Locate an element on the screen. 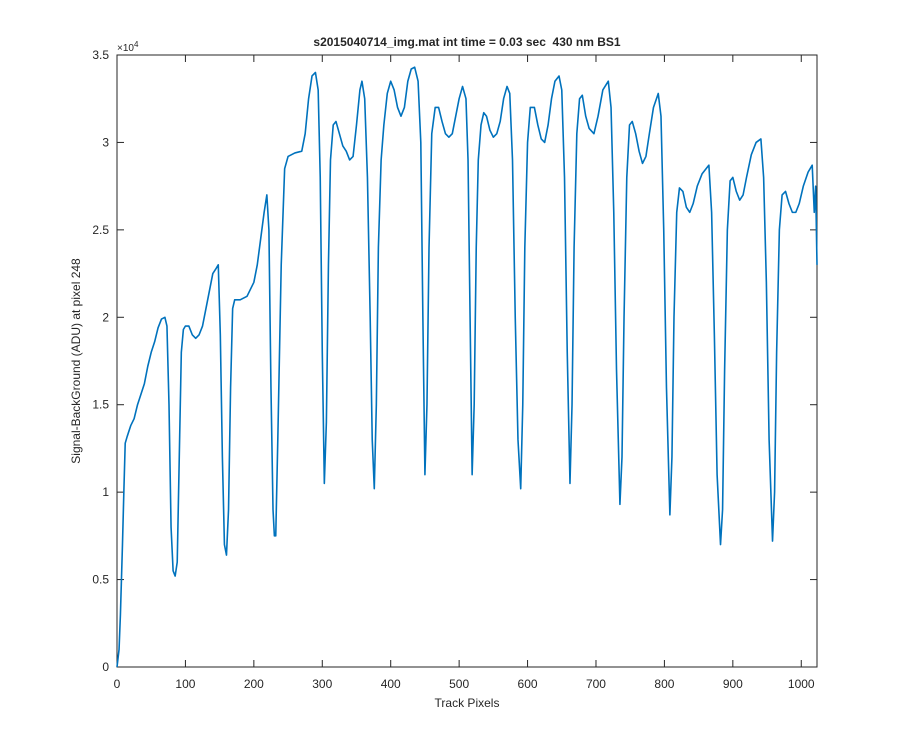 The height and width of the screenshot is (750, 900). y-tick-label: 3 is located at coordinates (105, 142).